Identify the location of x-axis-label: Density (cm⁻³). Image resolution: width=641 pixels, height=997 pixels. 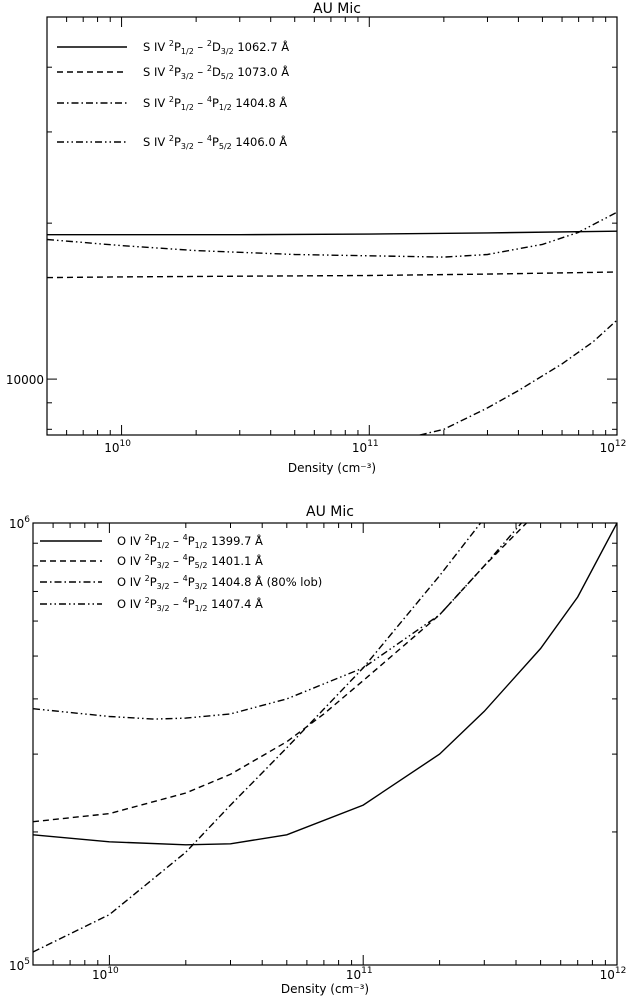
(332, 468).